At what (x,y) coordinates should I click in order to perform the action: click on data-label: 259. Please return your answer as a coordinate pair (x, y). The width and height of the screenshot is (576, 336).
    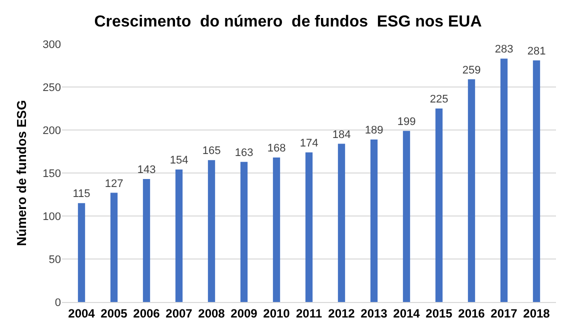
    Looking at the image, I should click on (471, 70).